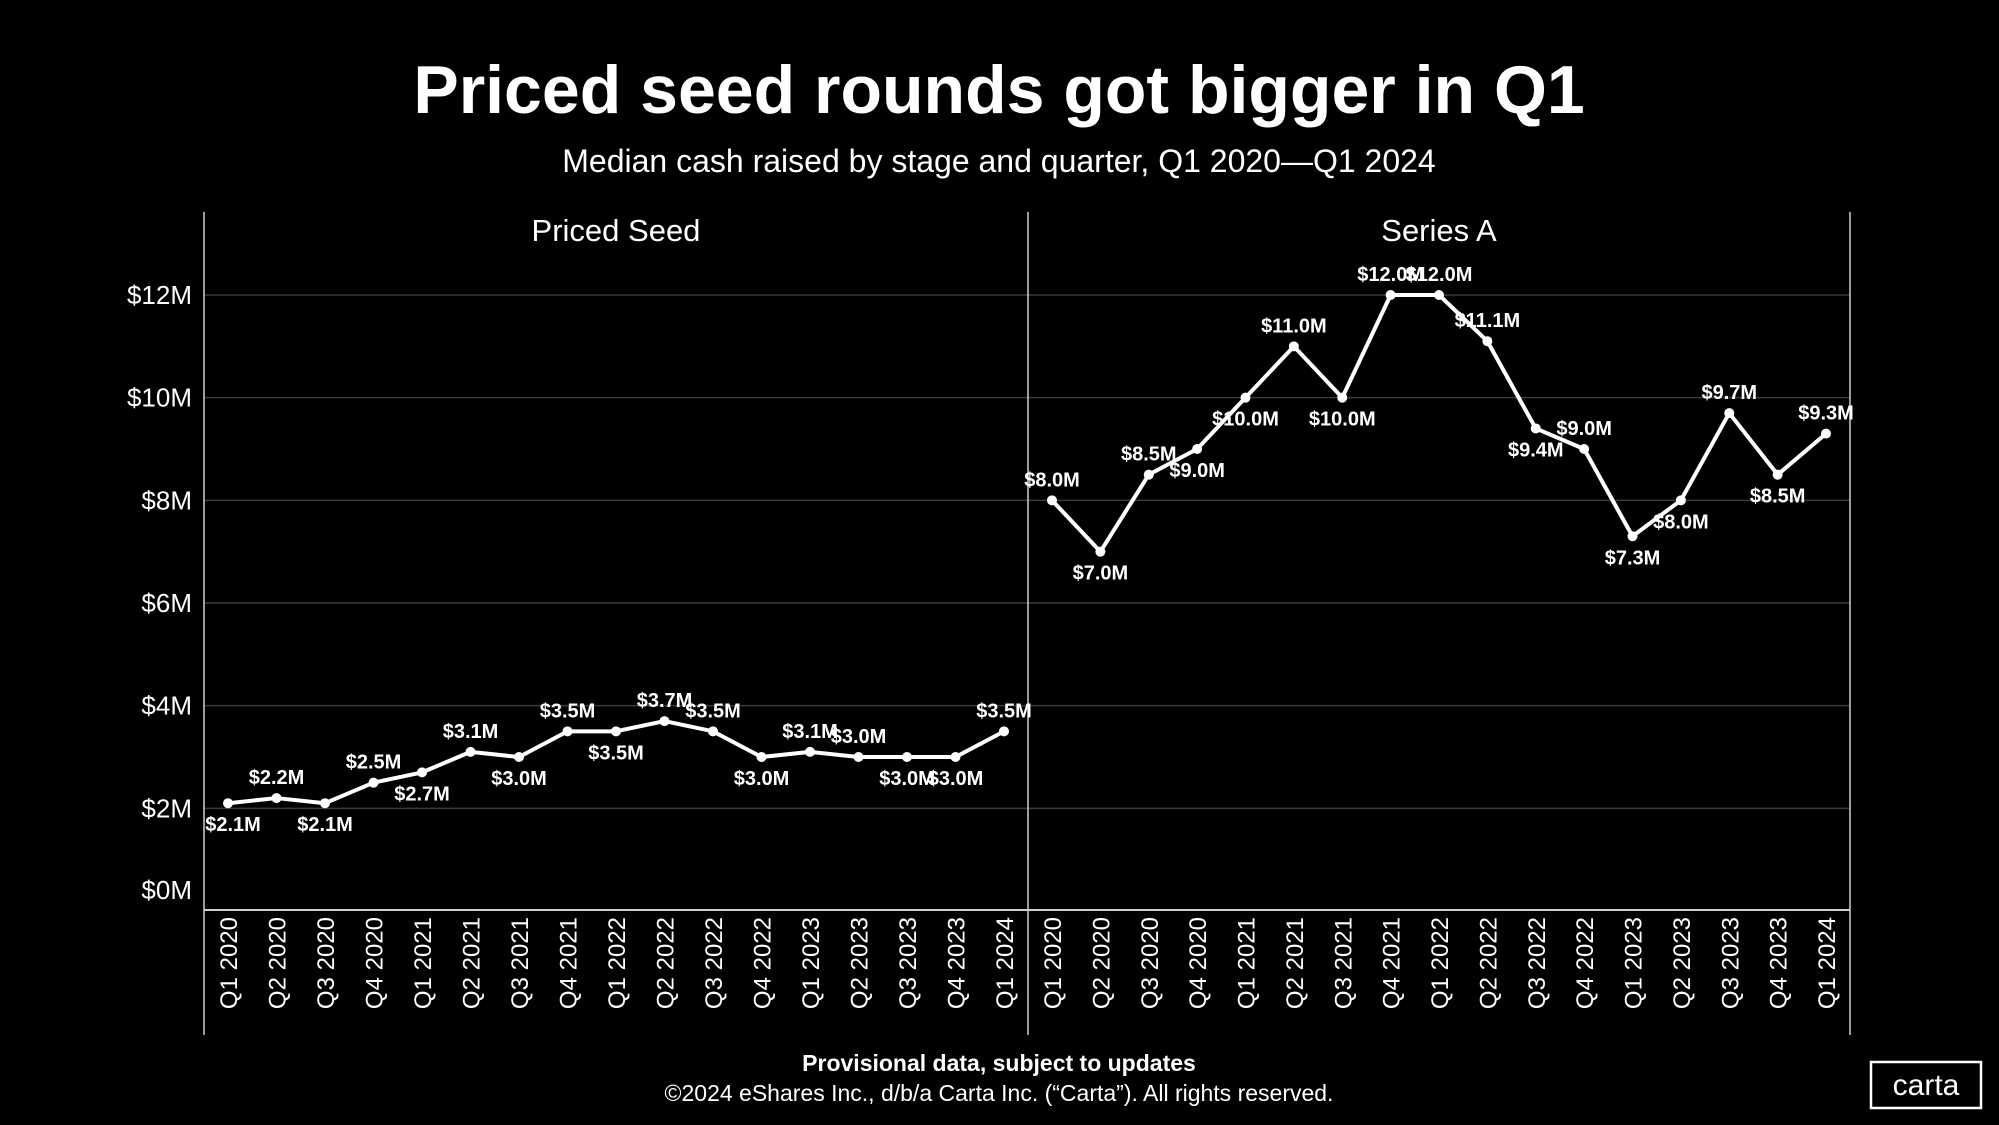  Describe the element at coordinates (1729, 393) in the screenshot. I see `data-label: $9.7M` at that location.